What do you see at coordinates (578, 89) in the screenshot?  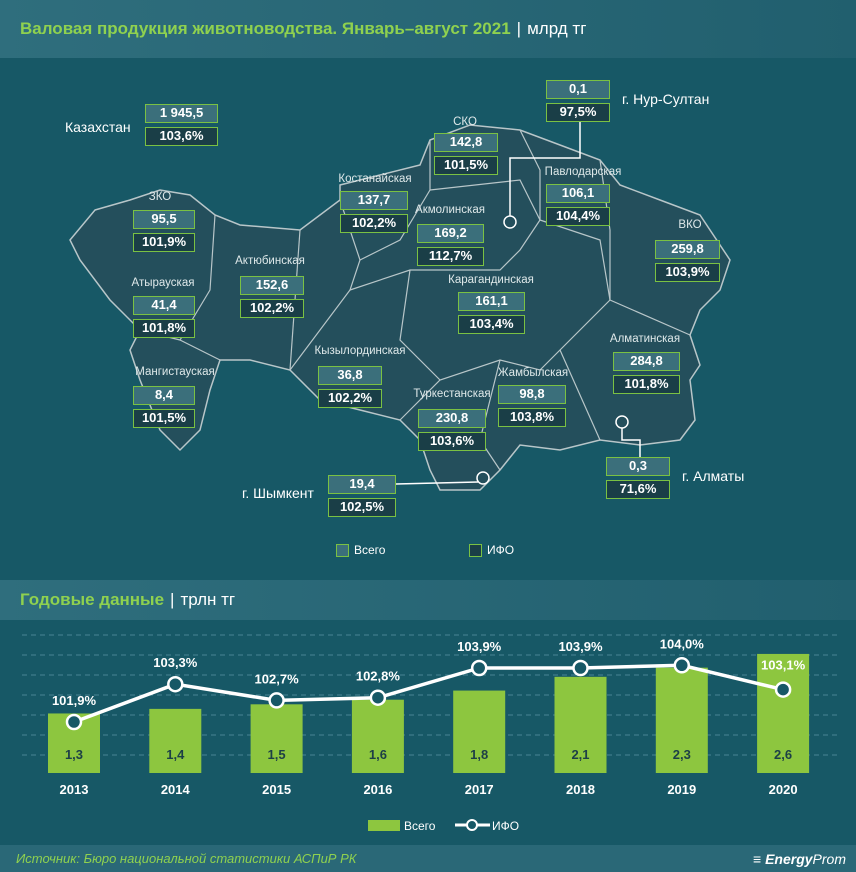 I see `region-total: 0,1` at bounding box center [578, 89].